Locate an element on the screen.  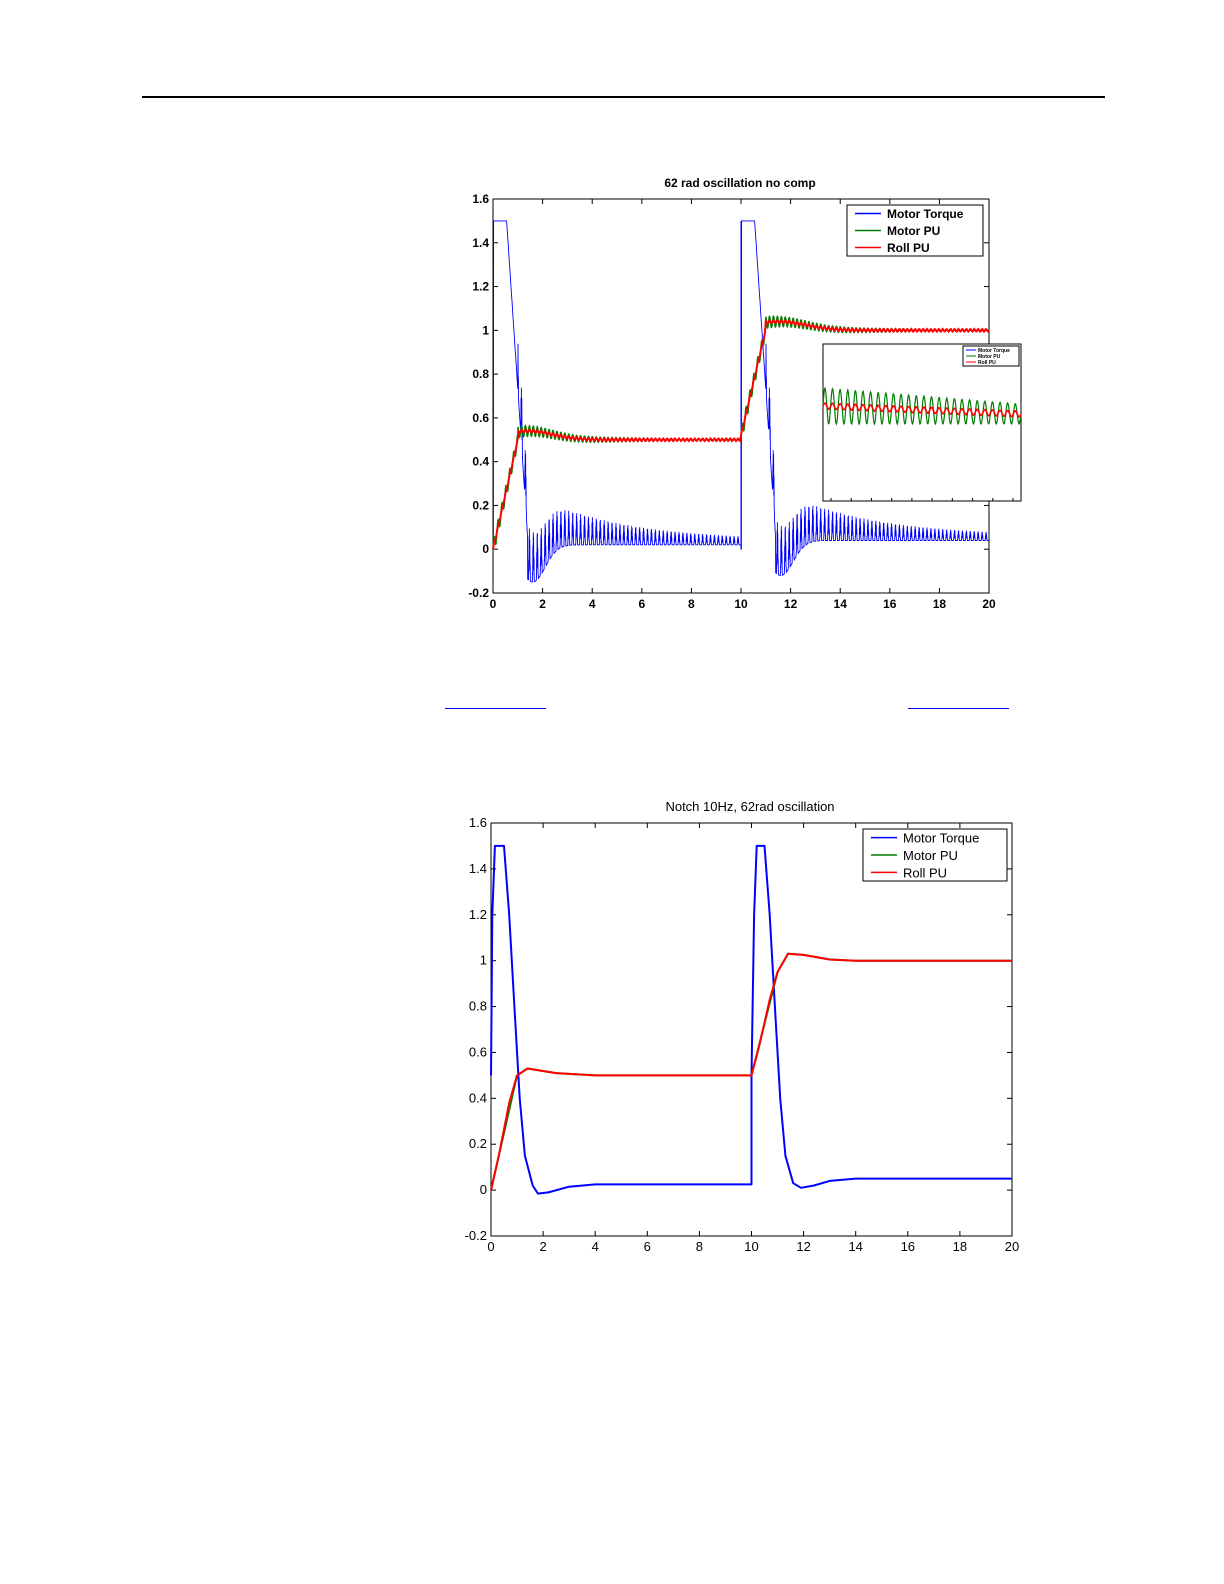
chart1-legend: Motor Torque Motor PU Roll PU is located at coordinates (915, 230).